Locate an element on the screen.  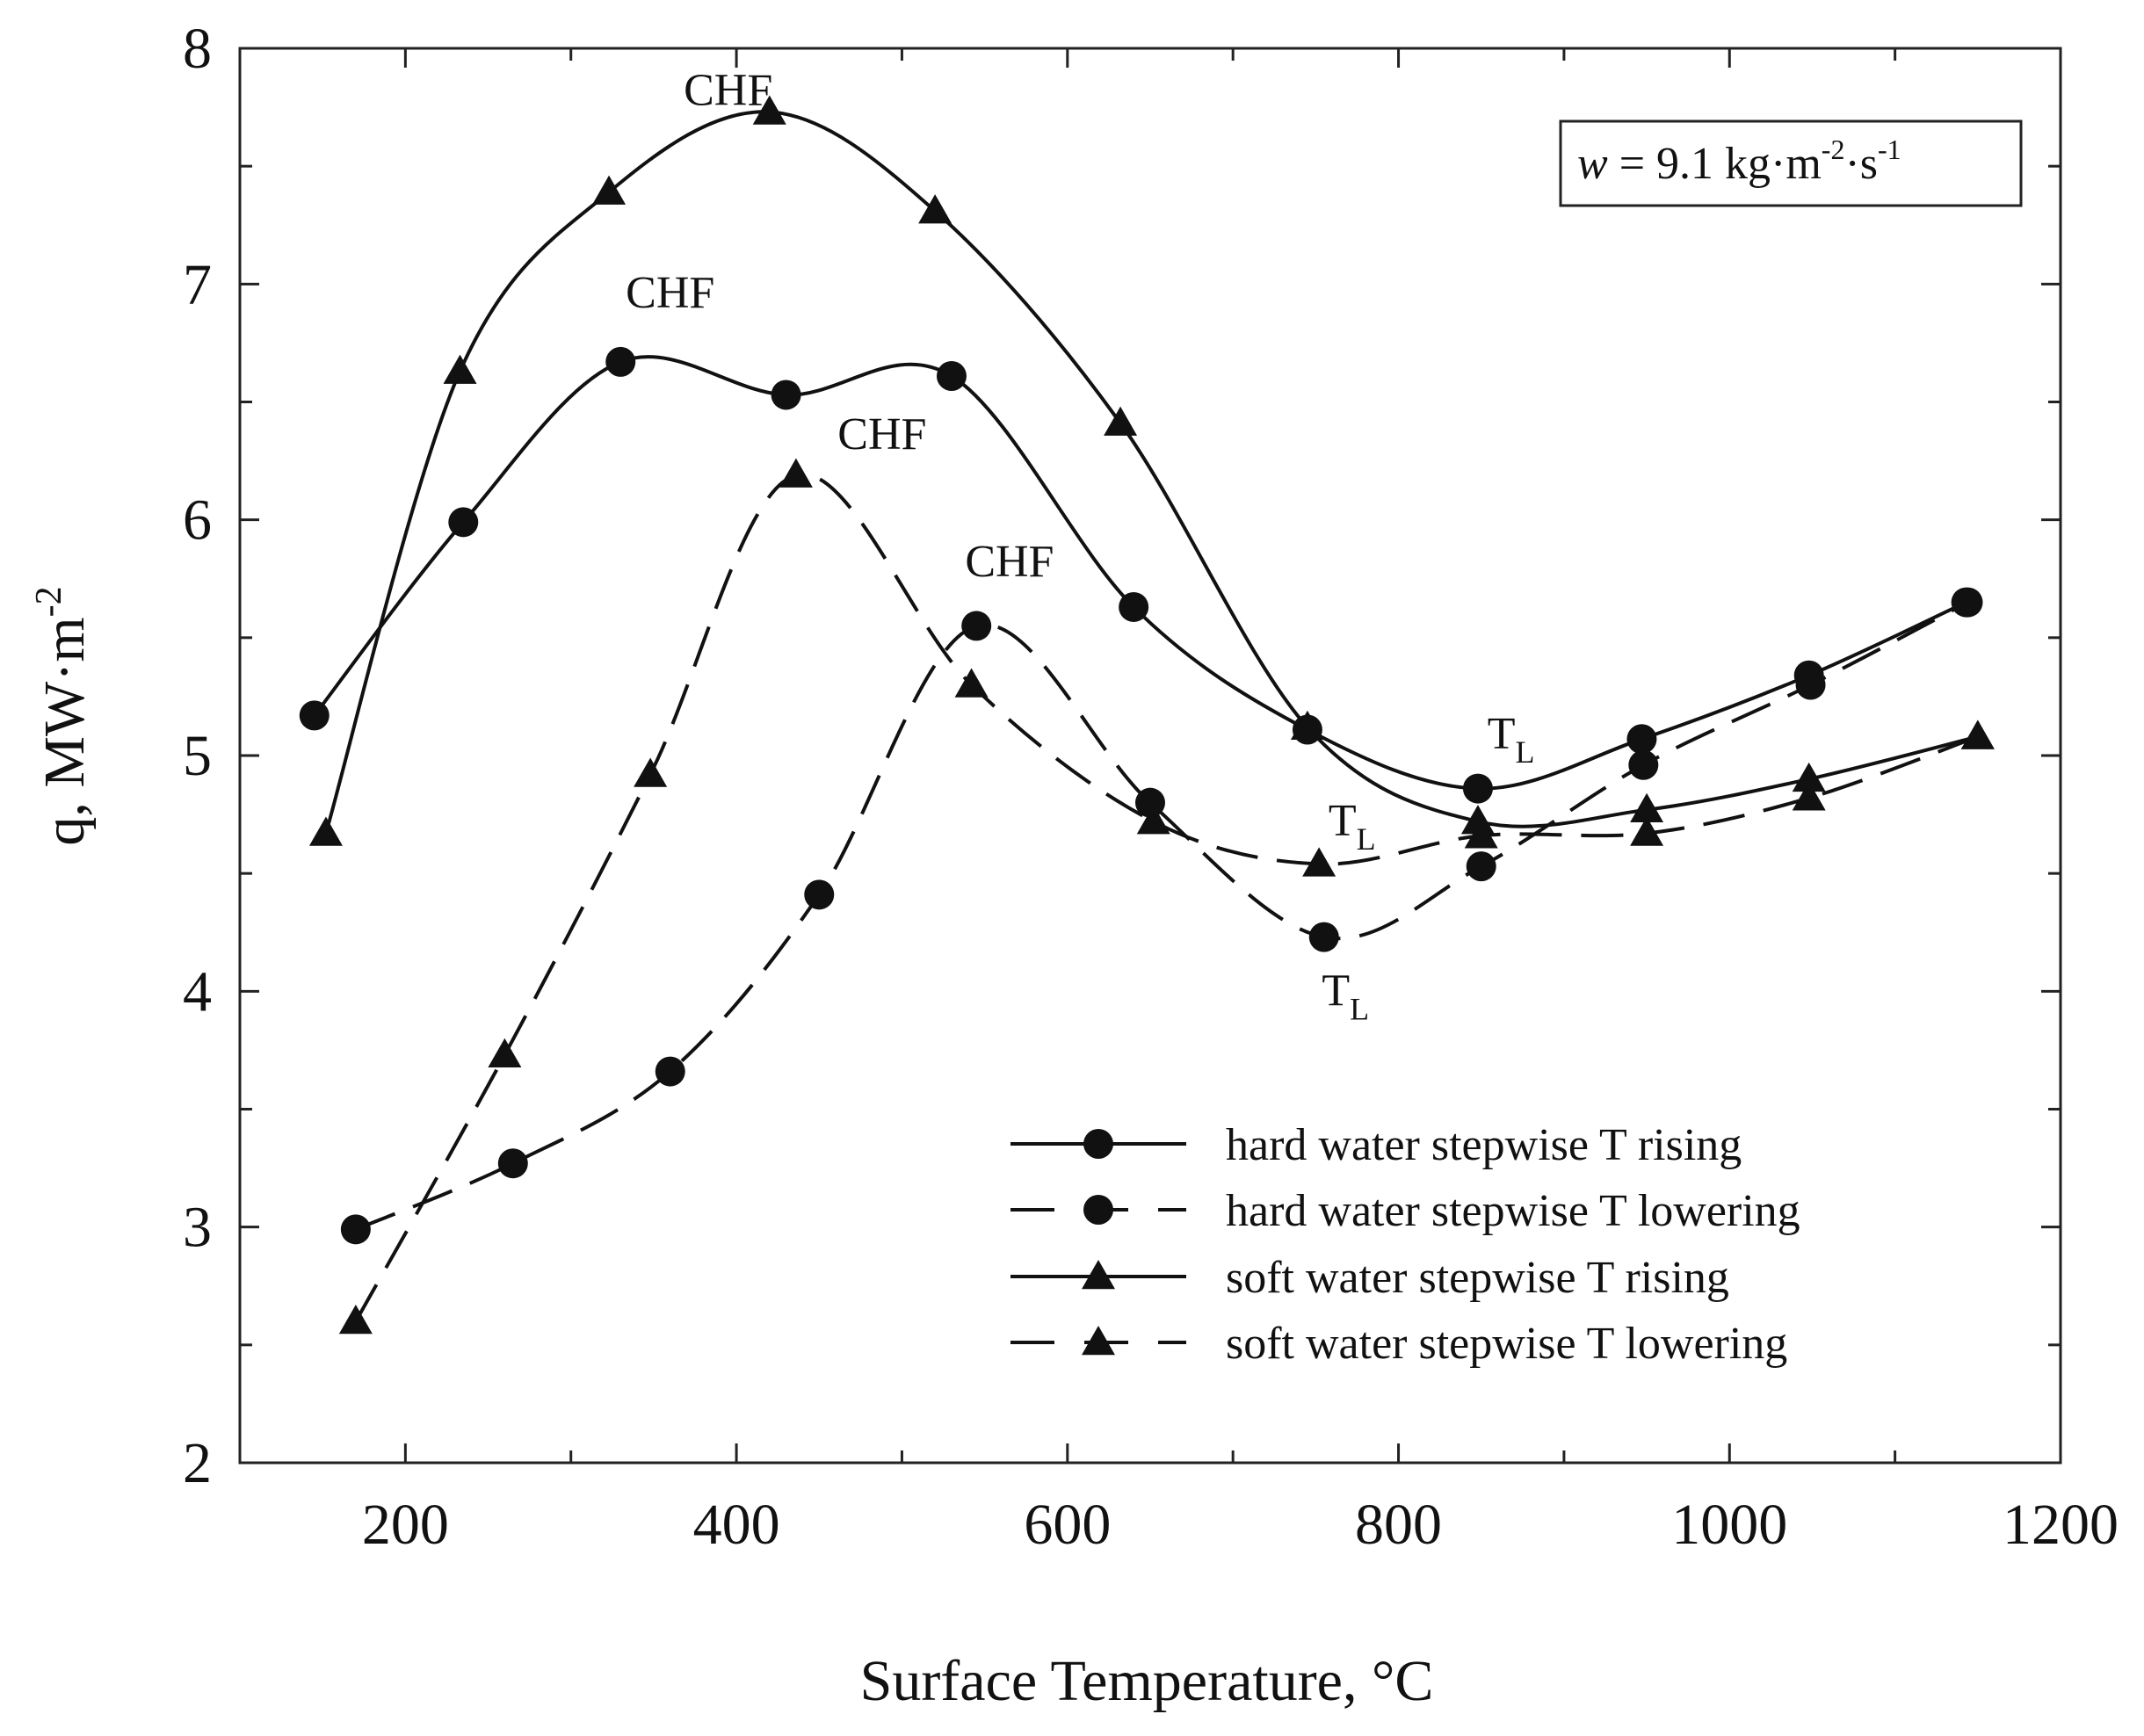
legend-label-hard-water-stepwise-t-rising: hard water stepwise T rising is located at coordinates (1484, 1145).